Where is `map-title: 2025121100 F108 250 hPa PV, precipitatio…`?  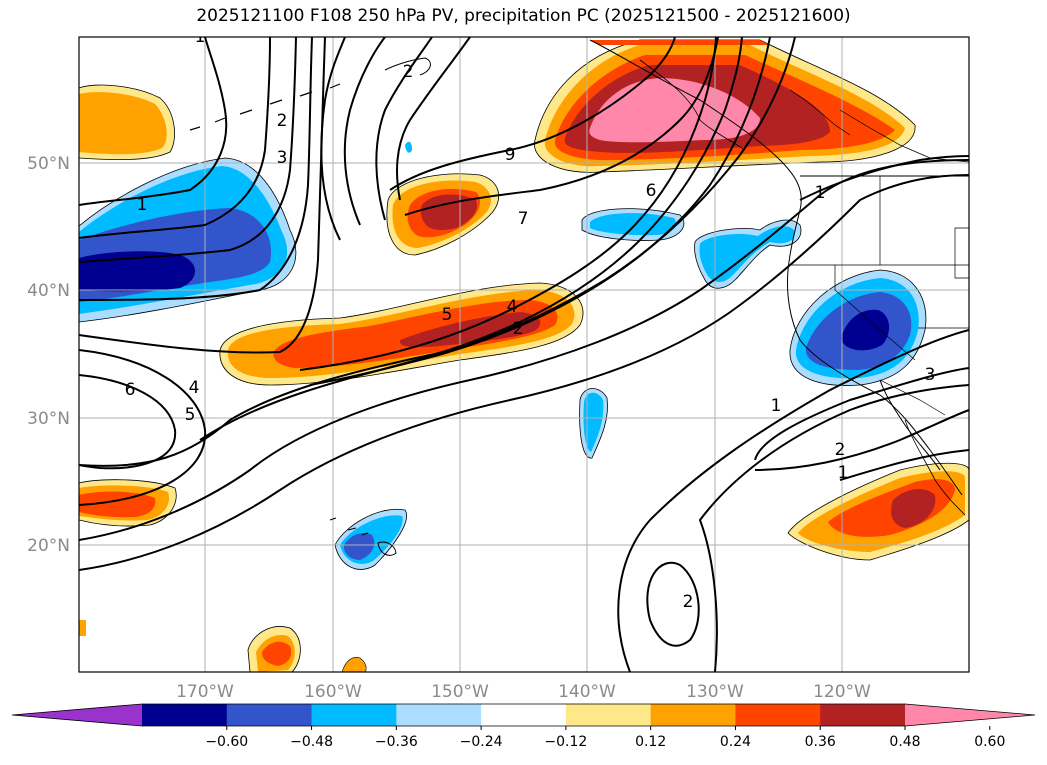
map-title: 2025121100 F108 250 hPa PV, precipitatio… is located at coordinates (523, 16).